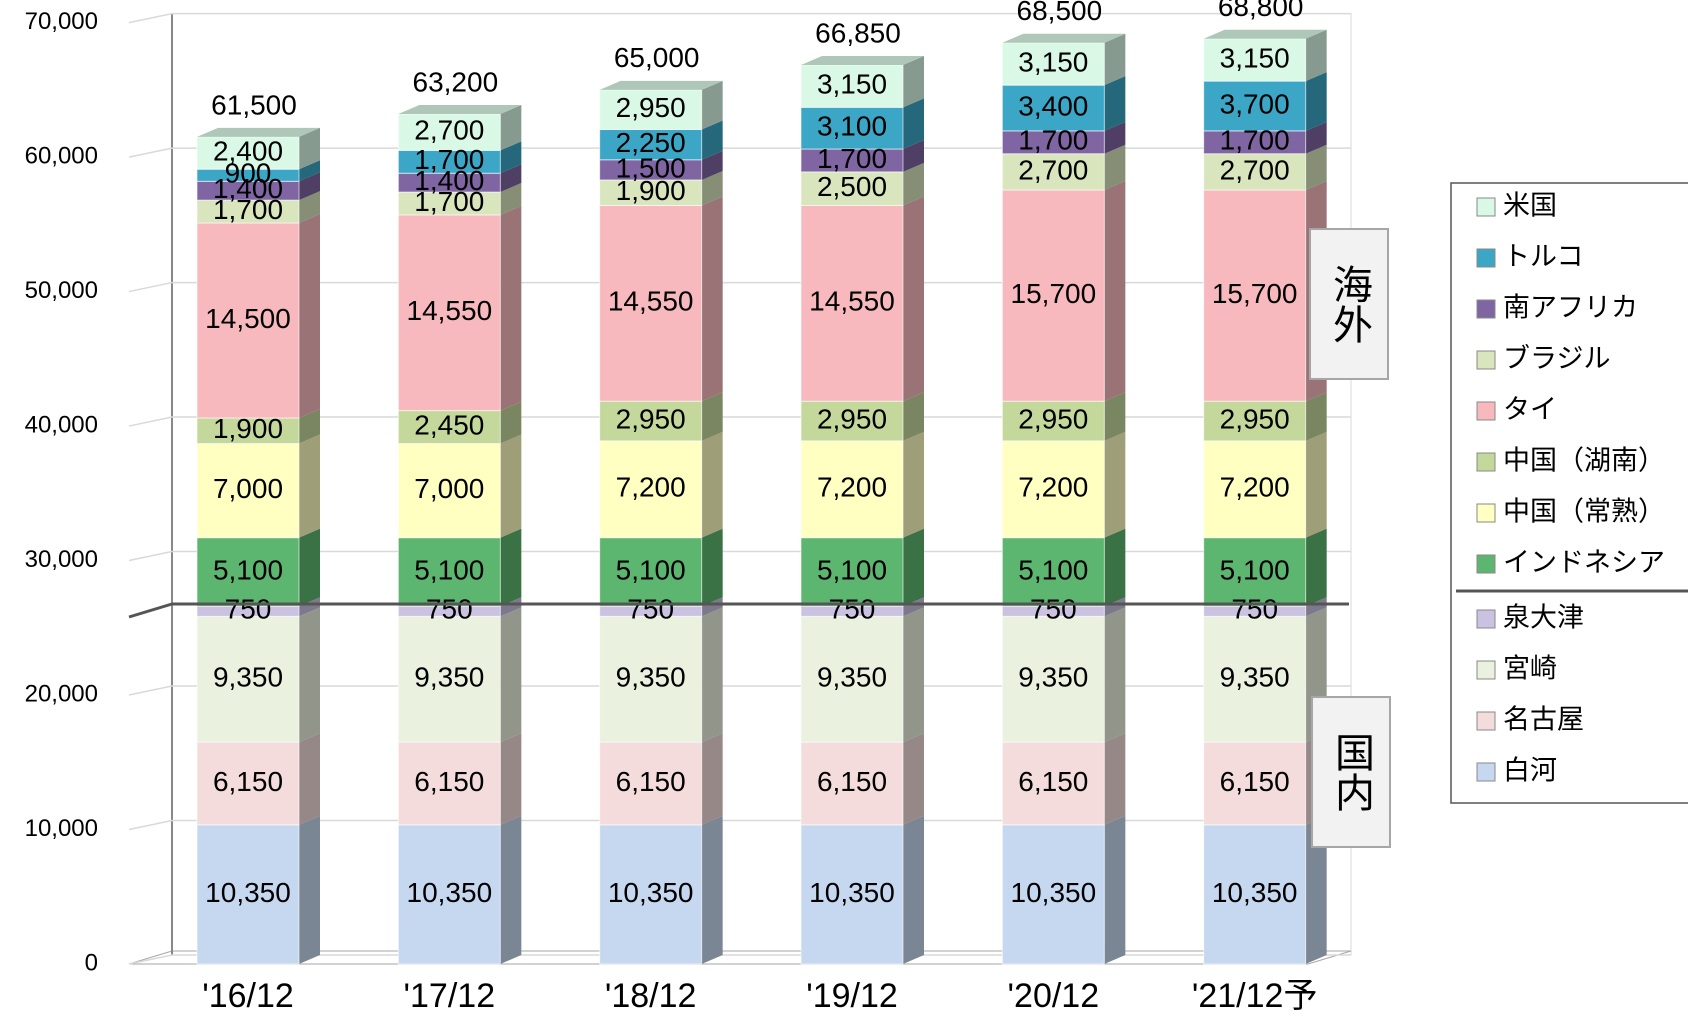 The image size is (1688, 1016). I want to click on y-tick-label: 20,000, so click(61, 693).